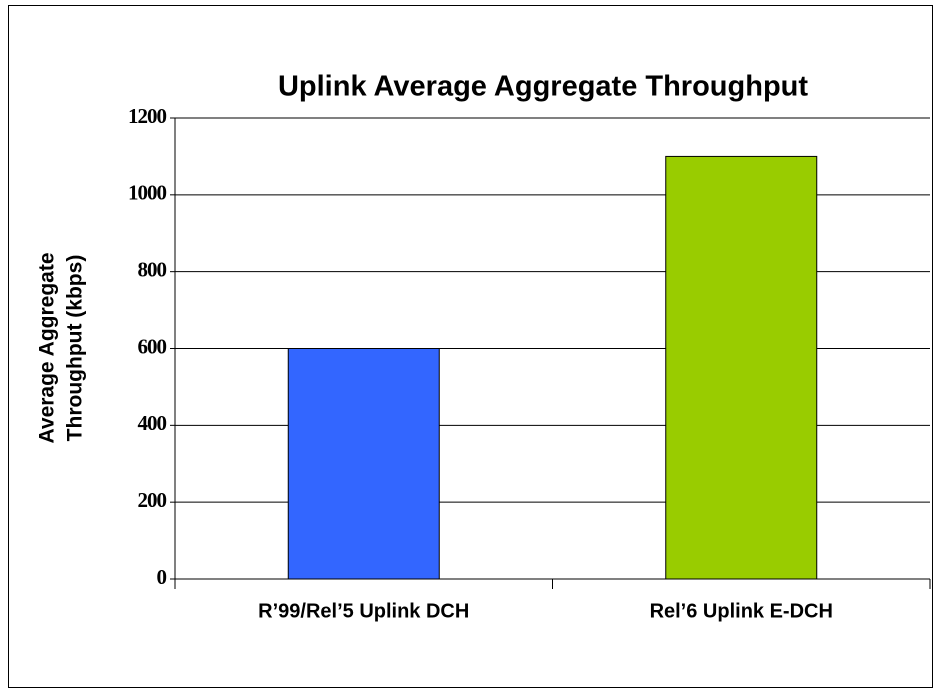 The width and height of the screenshot is (935, 689). Describe the element at coordinates (47, 347) in the screenshot. I see `y-axis-label: Average Aggregate` at that location.